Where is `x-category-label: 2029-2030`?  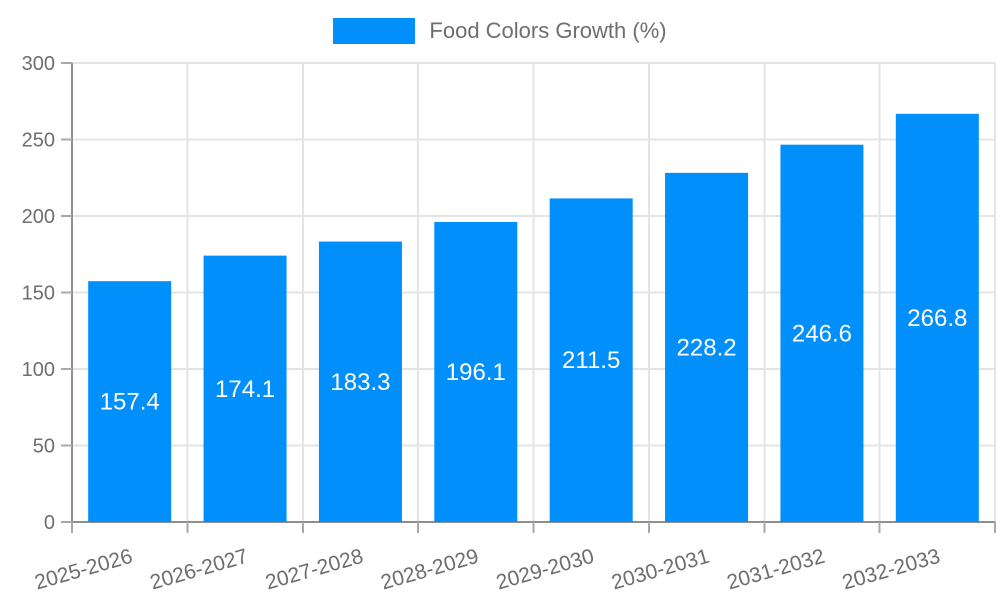
x-category-label: 2029-2030 is located at coordinates (545, 570).